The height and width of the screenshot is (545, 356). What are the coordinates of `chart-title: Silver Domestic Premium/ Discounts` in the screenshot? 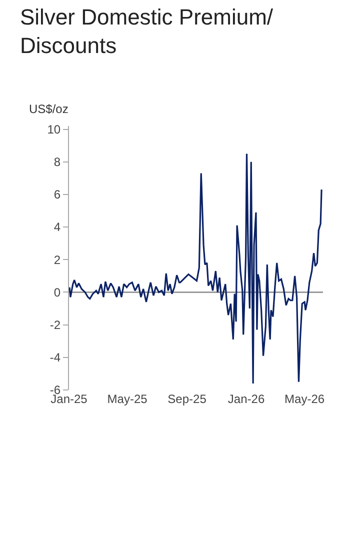 It's located at (147, 31).